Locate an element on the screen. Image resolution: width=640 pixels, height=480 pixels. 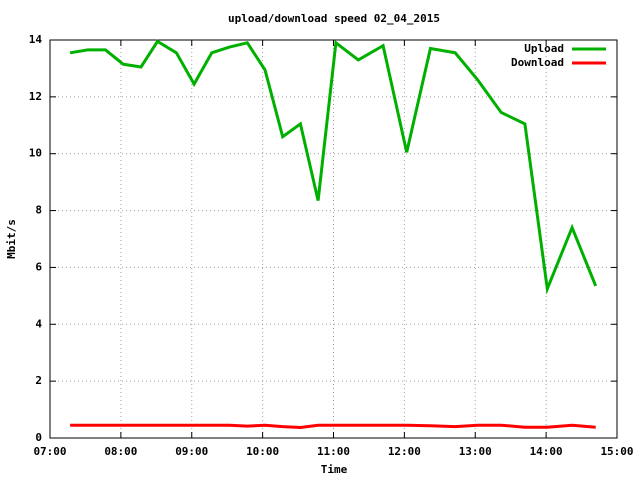
chart-title: upload/download speed 02_04_2015 is located at coordinates (334, 18).